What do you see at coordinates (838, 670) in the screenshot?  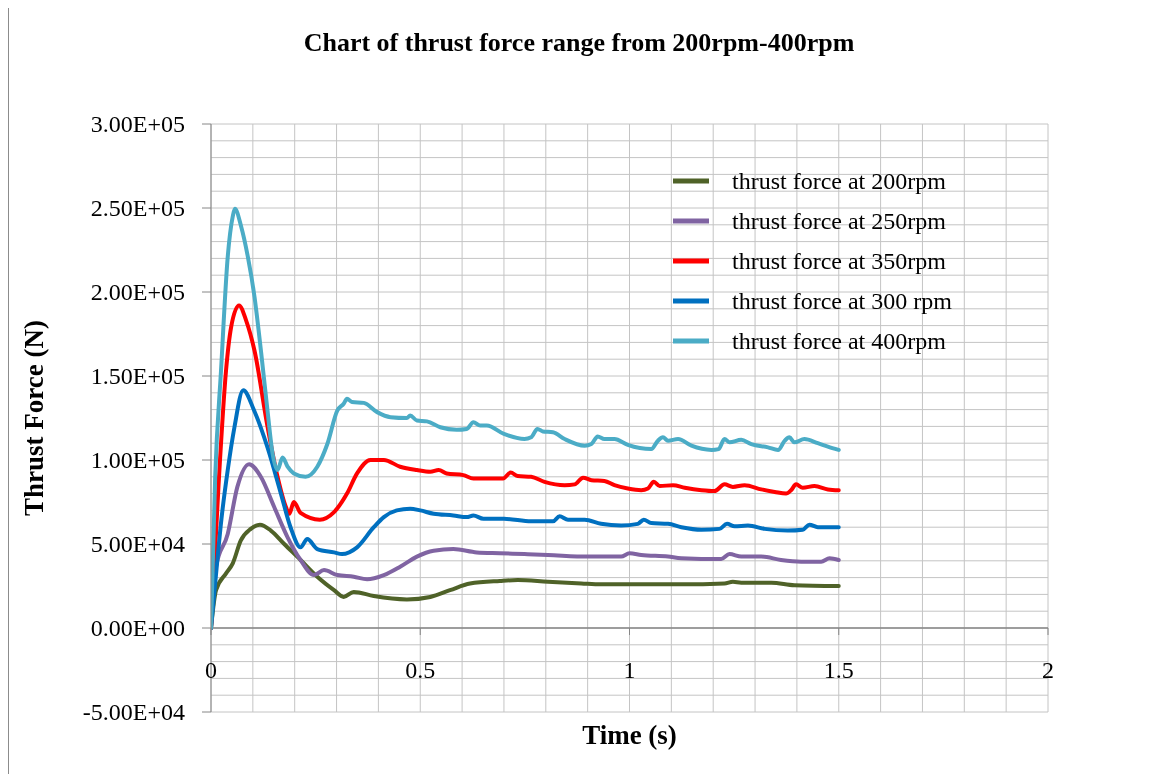 I see `x-tick-label: 1.5` at bounding box center [838, 670].